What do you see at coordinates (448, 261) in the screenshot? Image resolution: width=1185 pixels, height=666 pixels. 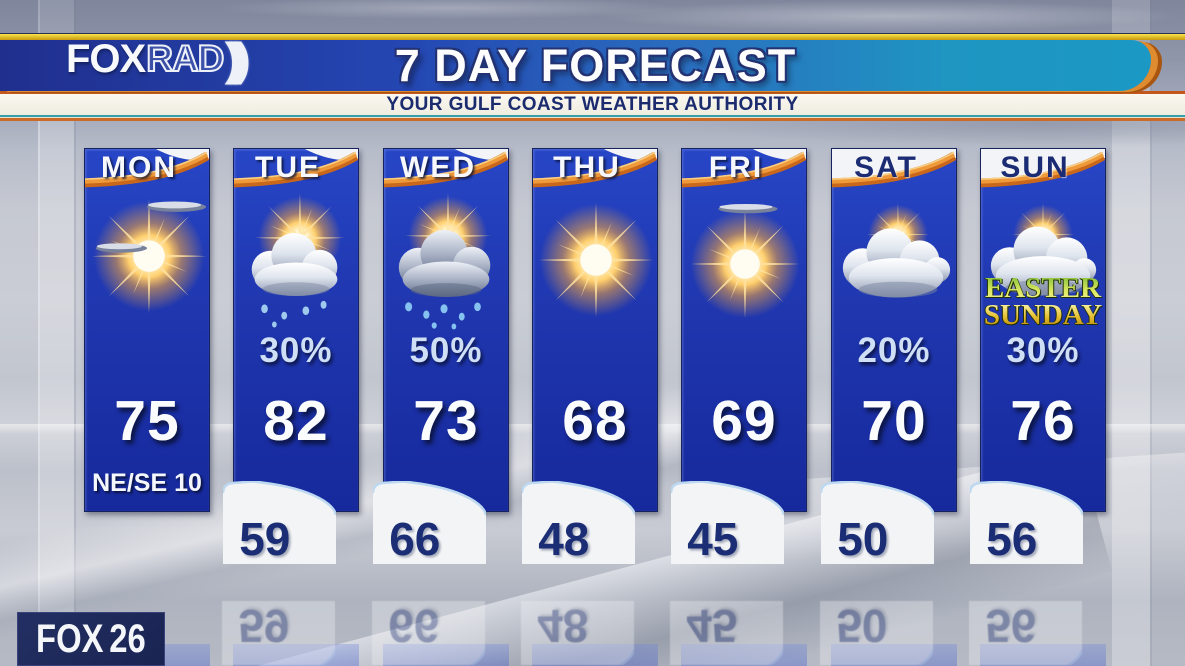 I see `rain-cloud-sun-icon` at bounding box center [448, 261].